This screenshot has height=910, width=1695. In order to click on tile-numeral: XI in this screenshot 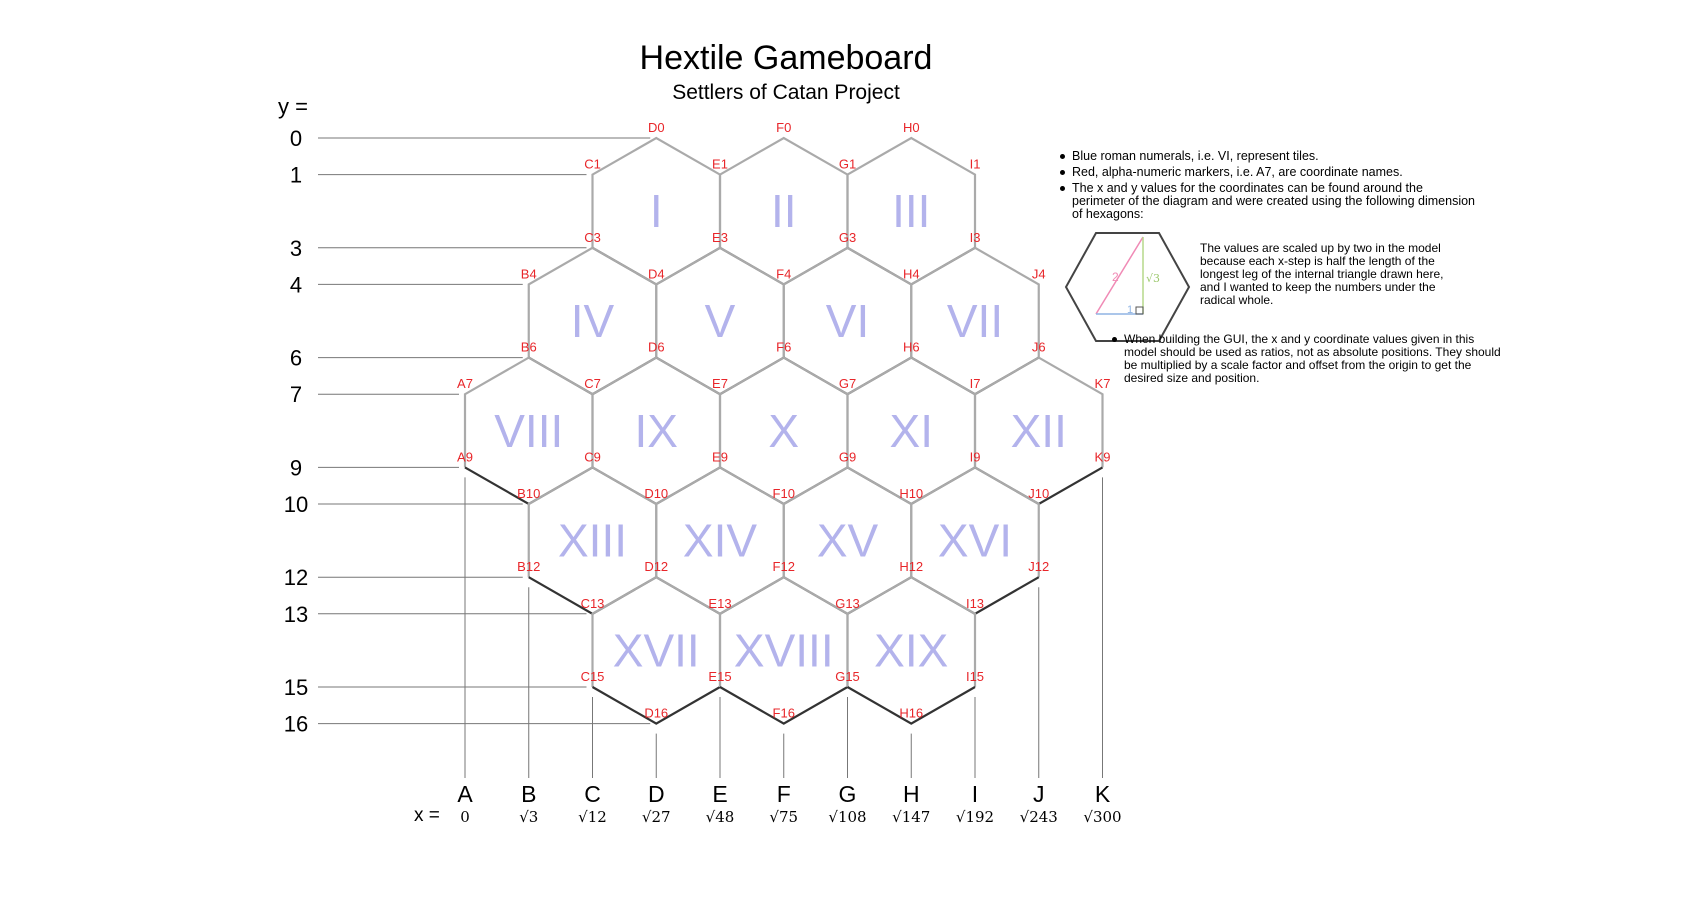, I will do `click(911, 431)`.